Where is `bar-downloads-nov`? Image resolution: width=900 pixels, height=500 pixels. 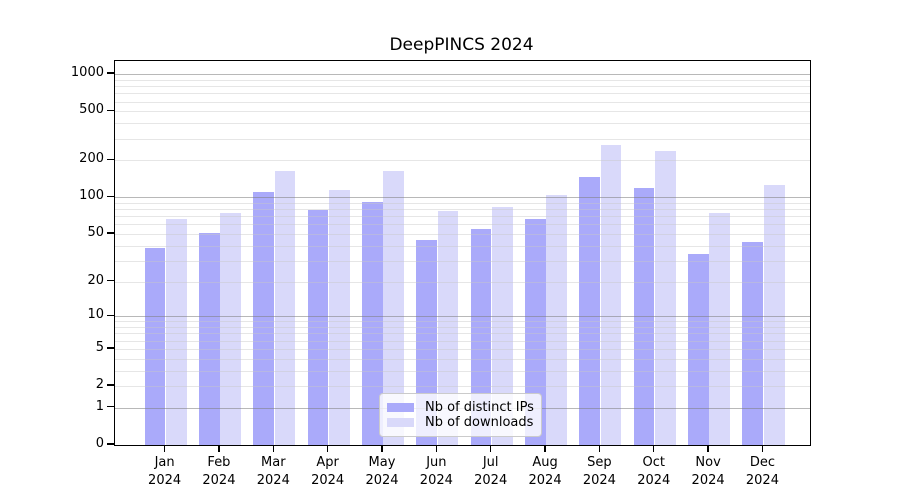
bar-downloads-nov is located at coordinates (720, 328).